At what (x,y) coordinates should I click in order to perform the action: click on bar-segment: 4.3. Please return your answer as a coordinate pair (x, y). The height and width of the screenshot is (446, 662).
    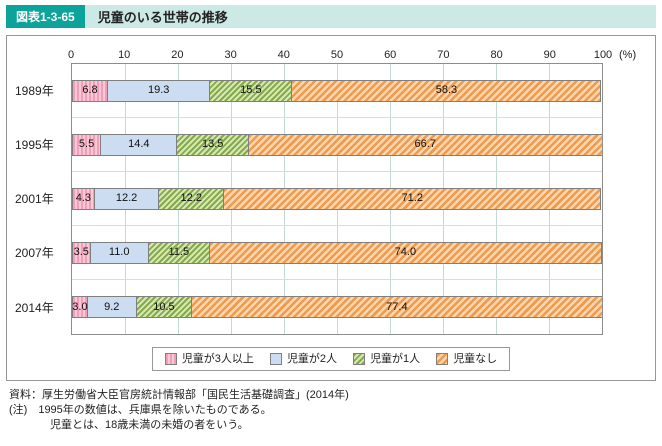
    Looking at the image, I should click on (83, 198).